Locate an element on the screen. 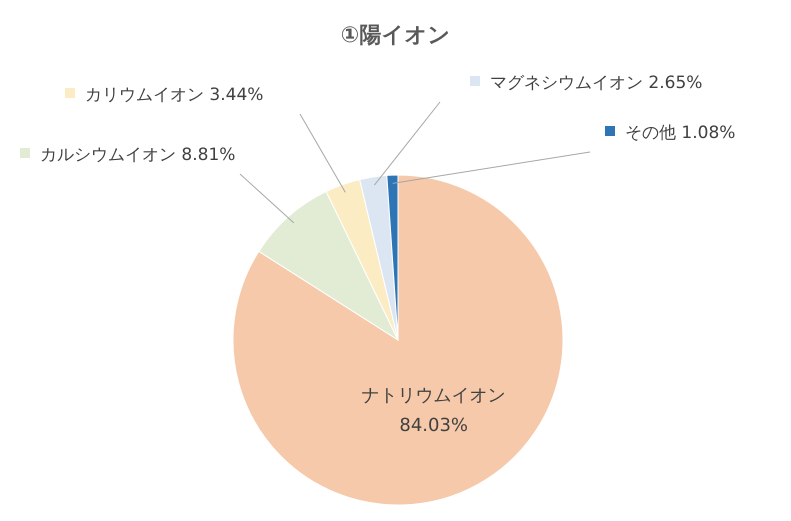 The height and width of the screenshot is (521, 791). data-label: 84.03% is located at coordinates (433, 425).